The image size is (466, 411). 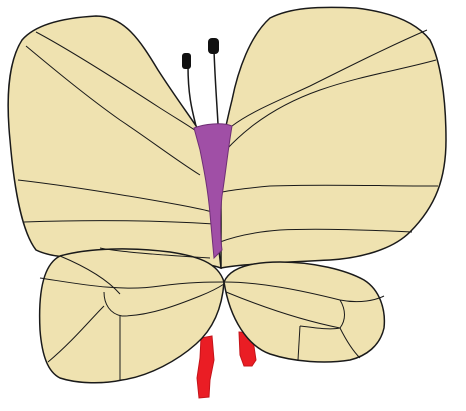 What do you see at coordinates (189, 90) in the screenshot?
I see `antenna-left` at bounding box center [189, 90].